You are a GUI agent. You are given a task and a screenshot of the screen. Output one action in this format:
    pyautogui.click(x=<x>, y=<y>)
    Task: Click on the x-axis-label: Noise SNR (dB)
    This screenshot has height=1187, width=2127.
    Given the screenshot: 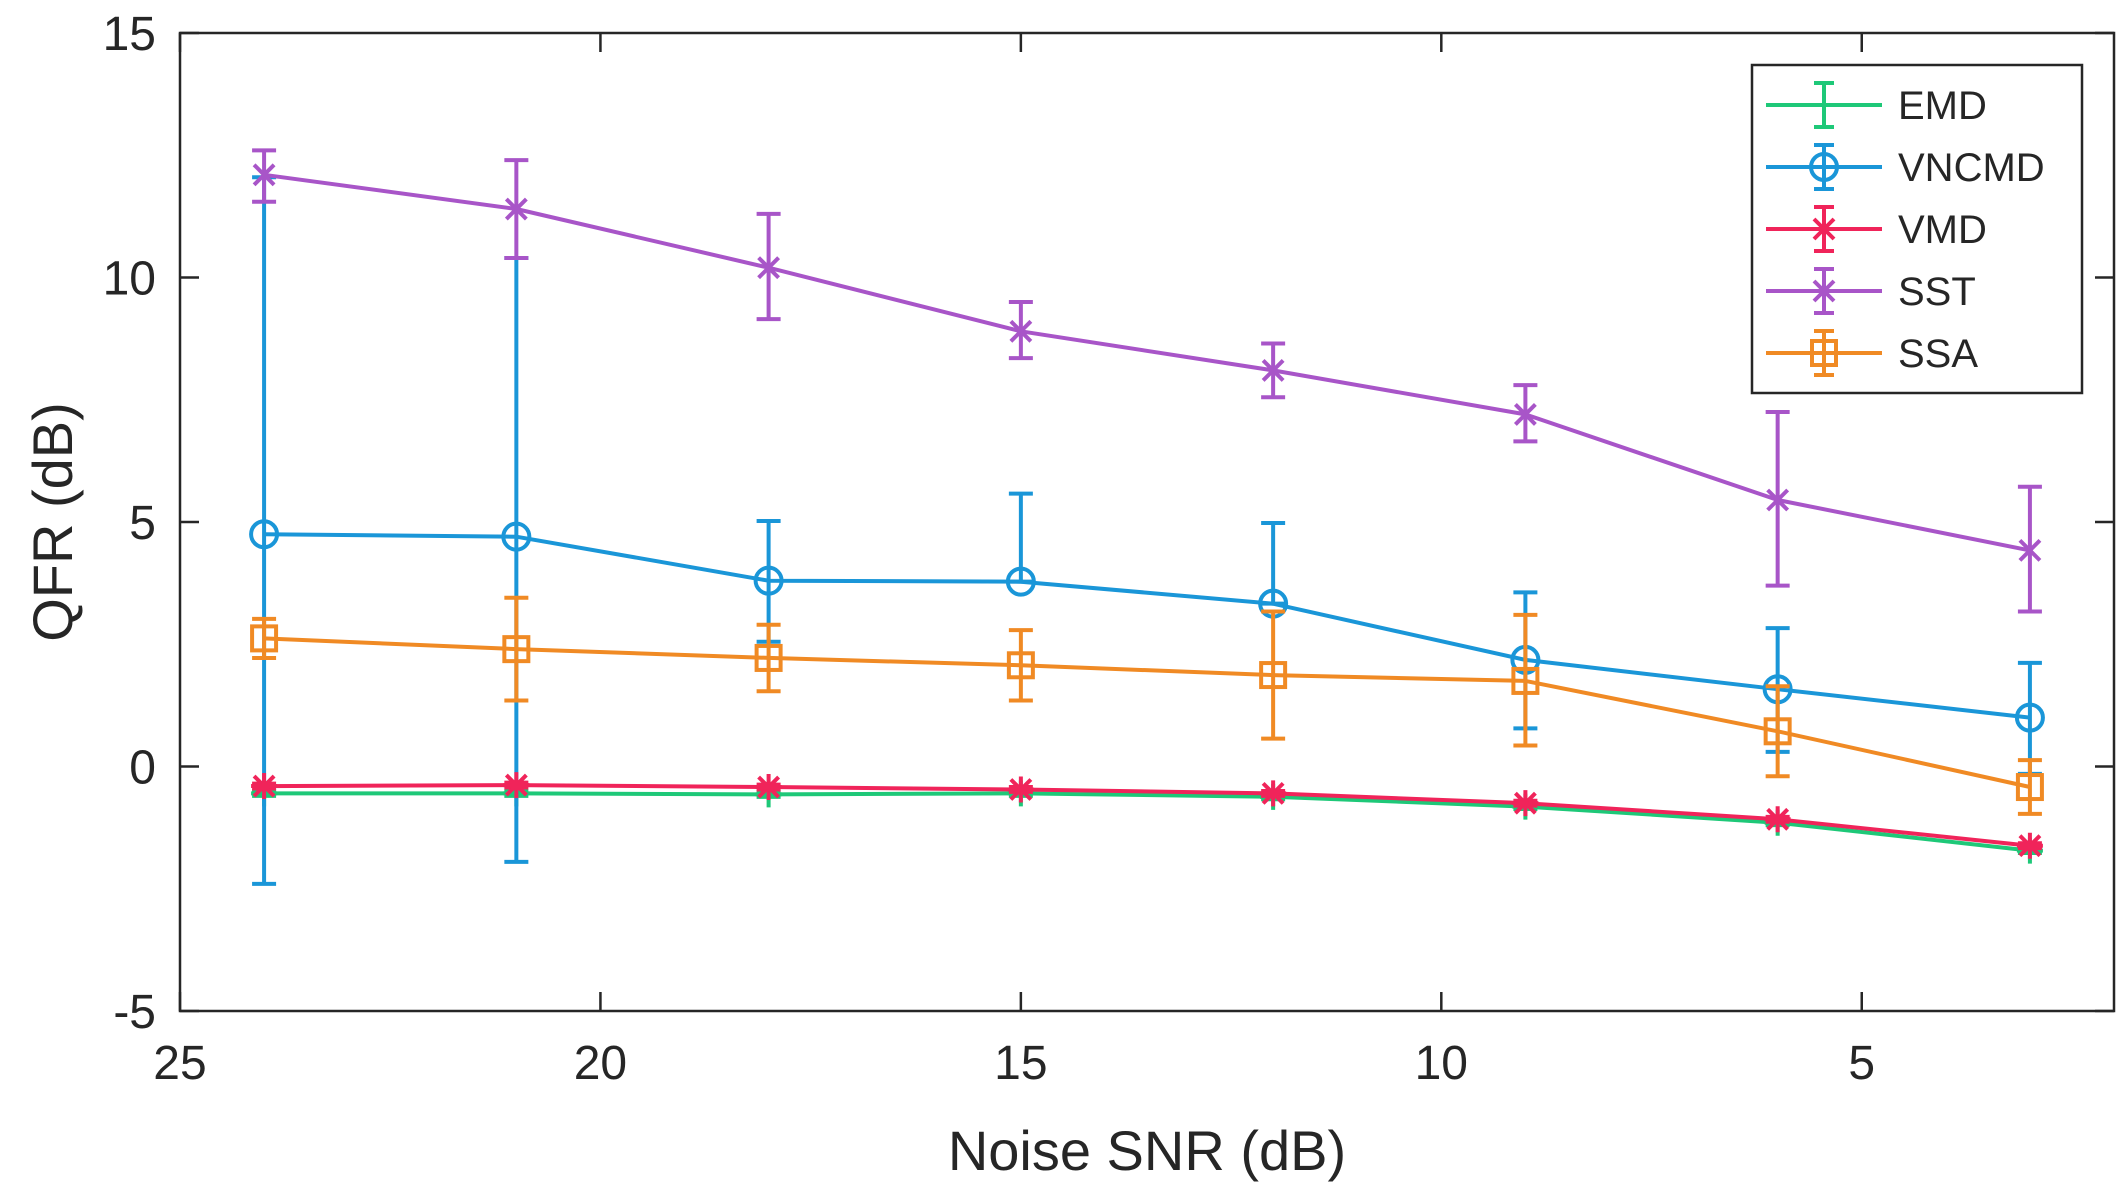 What is the action you would take?
    pyautogui.click(x=1147, y=1150)
    